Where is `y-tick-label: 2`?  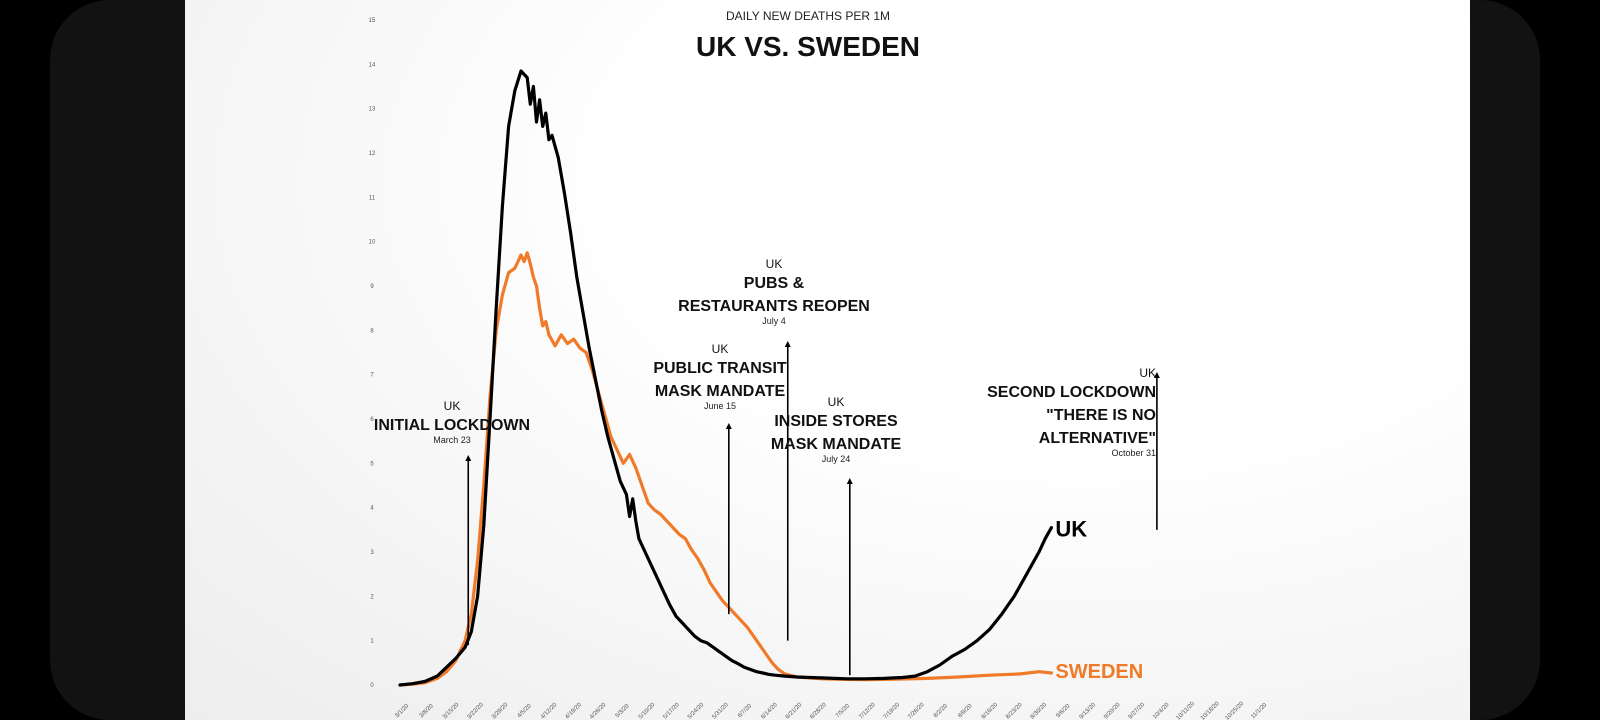
y-tick-label: 2 is located at coordinates (372, 597).